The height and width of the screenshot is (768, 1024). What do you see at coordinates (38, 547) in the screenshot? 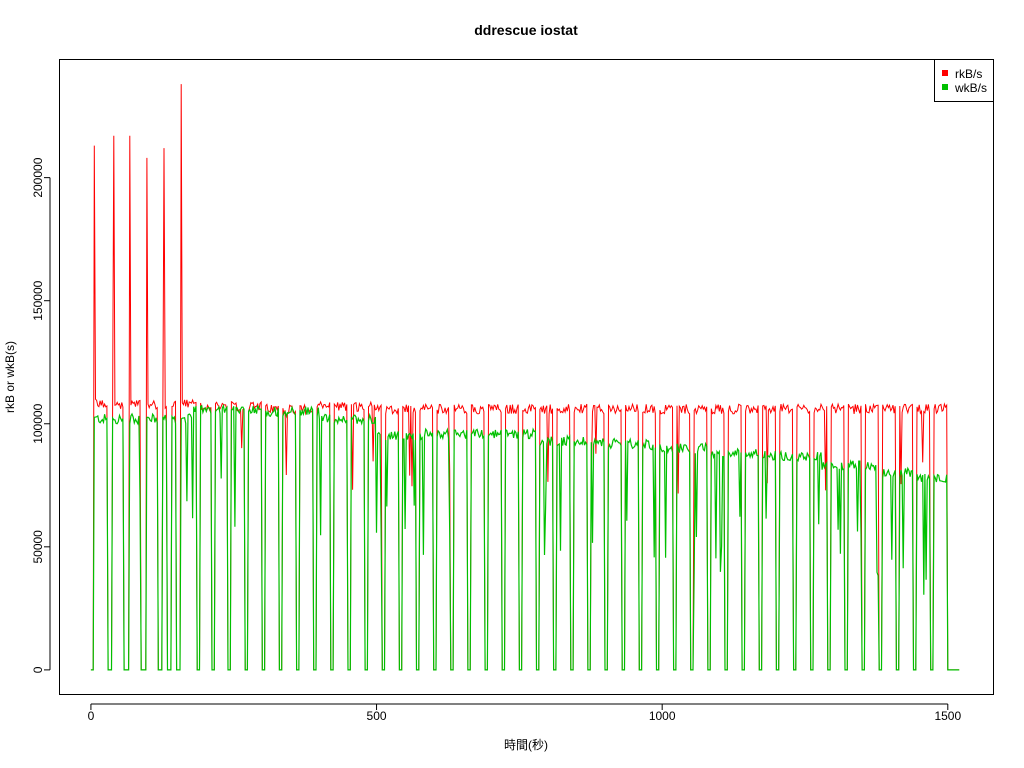
I see `y-tick-label: 50000` at bounding box center [38, 547].